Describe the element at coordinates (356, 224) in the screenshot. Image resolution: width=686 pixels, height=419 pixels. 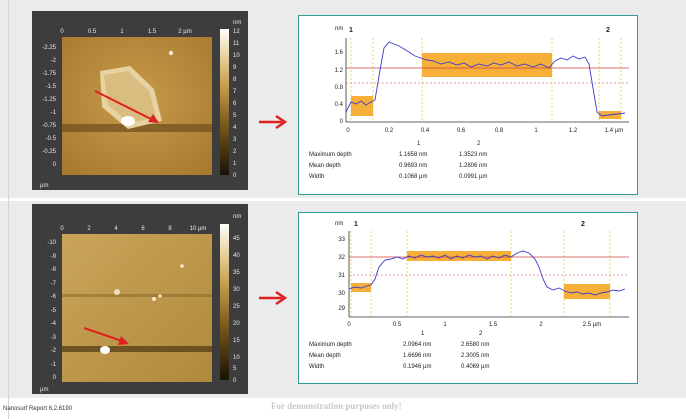
I see `marker-label-1: 1` at that location.